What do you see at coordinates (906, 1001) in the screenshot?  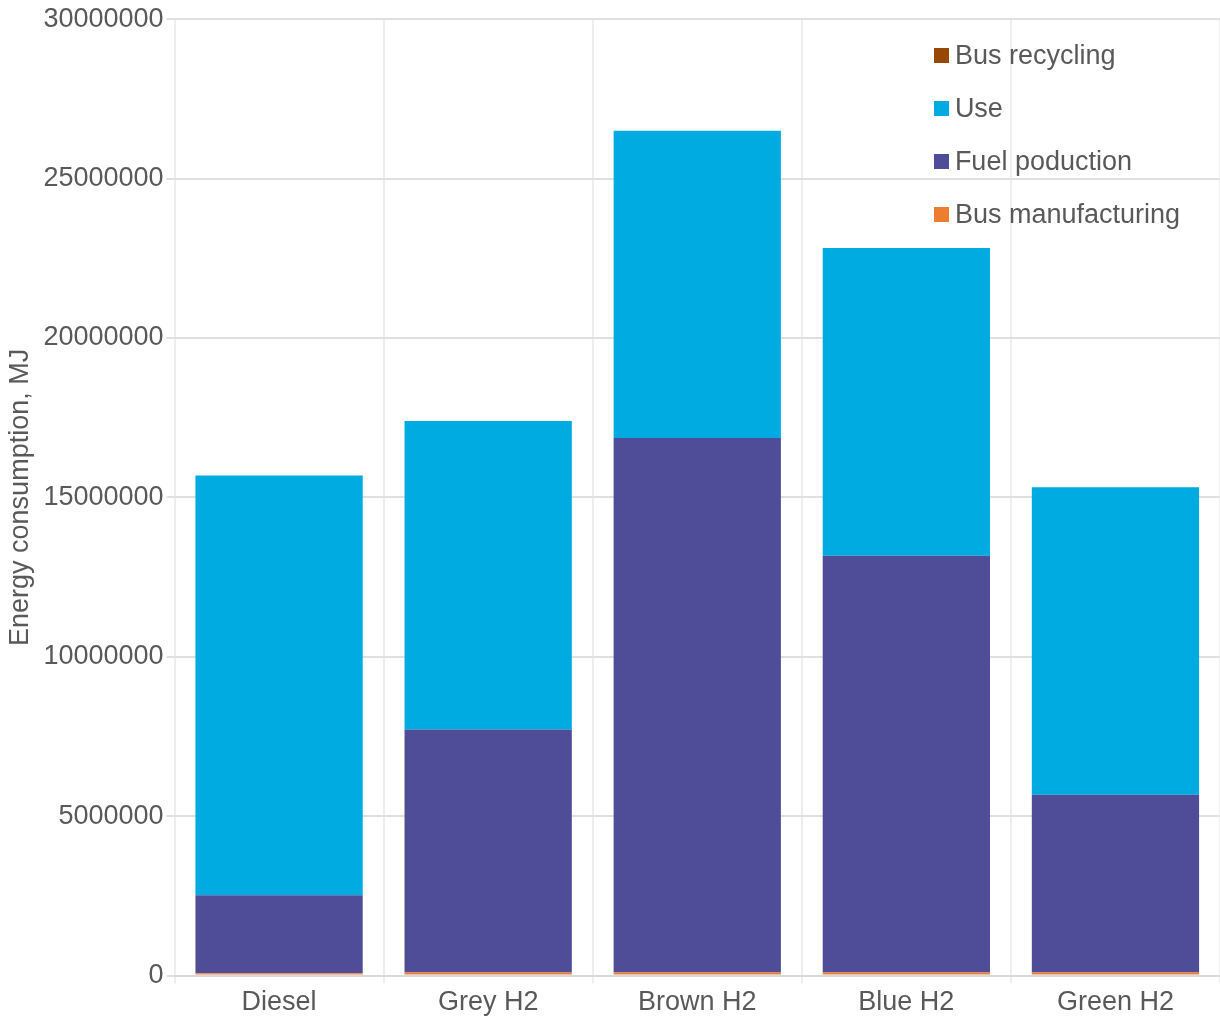 I see `x-tick-label: Blue H2` at bounding box center [906, 1001].